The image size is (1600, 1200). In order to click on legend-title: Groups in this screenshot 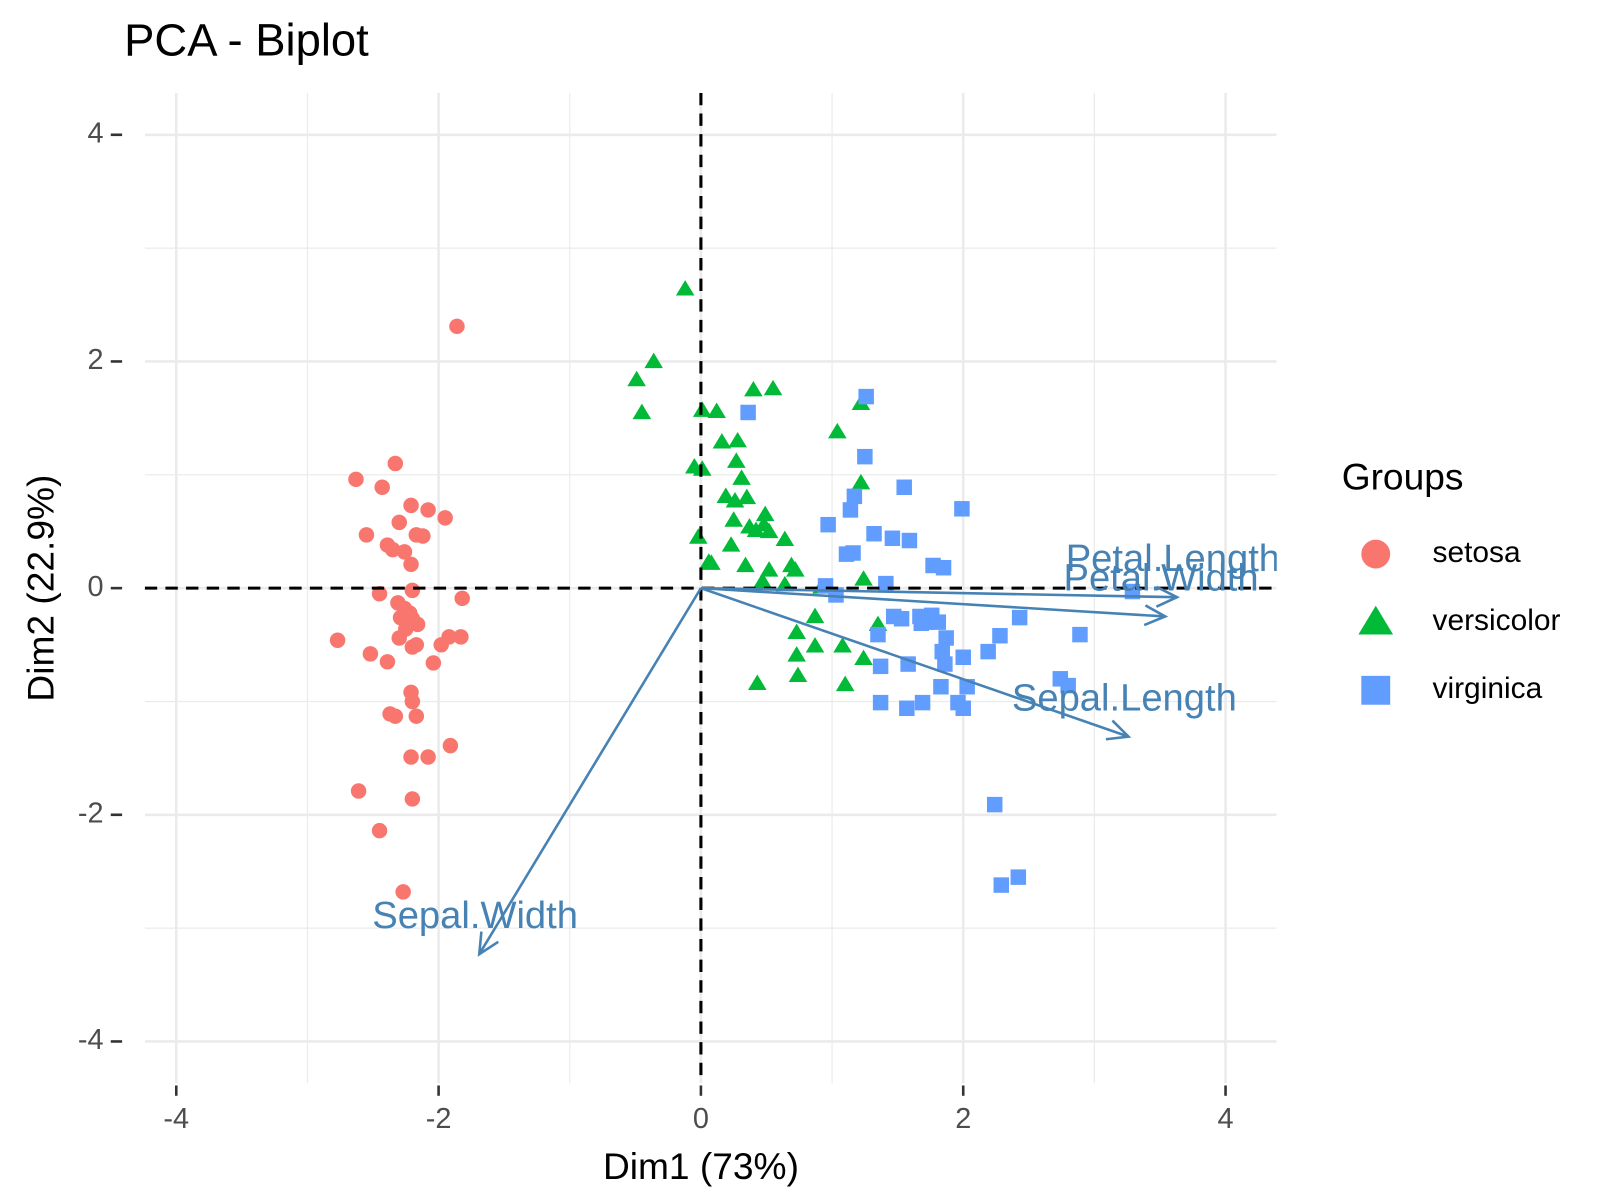, I will do `click(1403, 477)`.